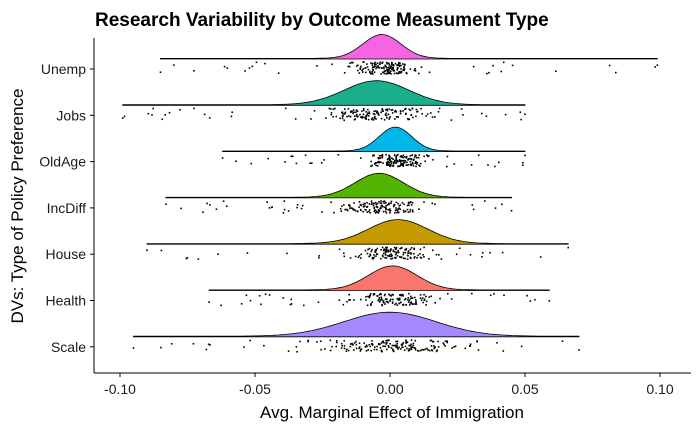 The height and width of the screenshot is (432, 700). I want to click on density-cloud-jobs, so click(324, 93).